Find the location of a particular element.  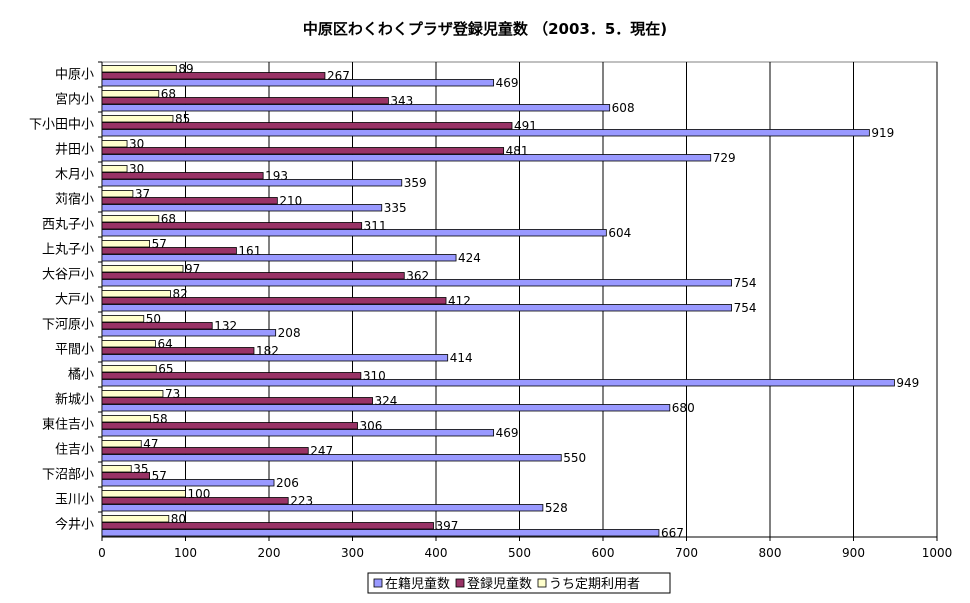

category-label: 井田小 is located at coordinates (74, 150).